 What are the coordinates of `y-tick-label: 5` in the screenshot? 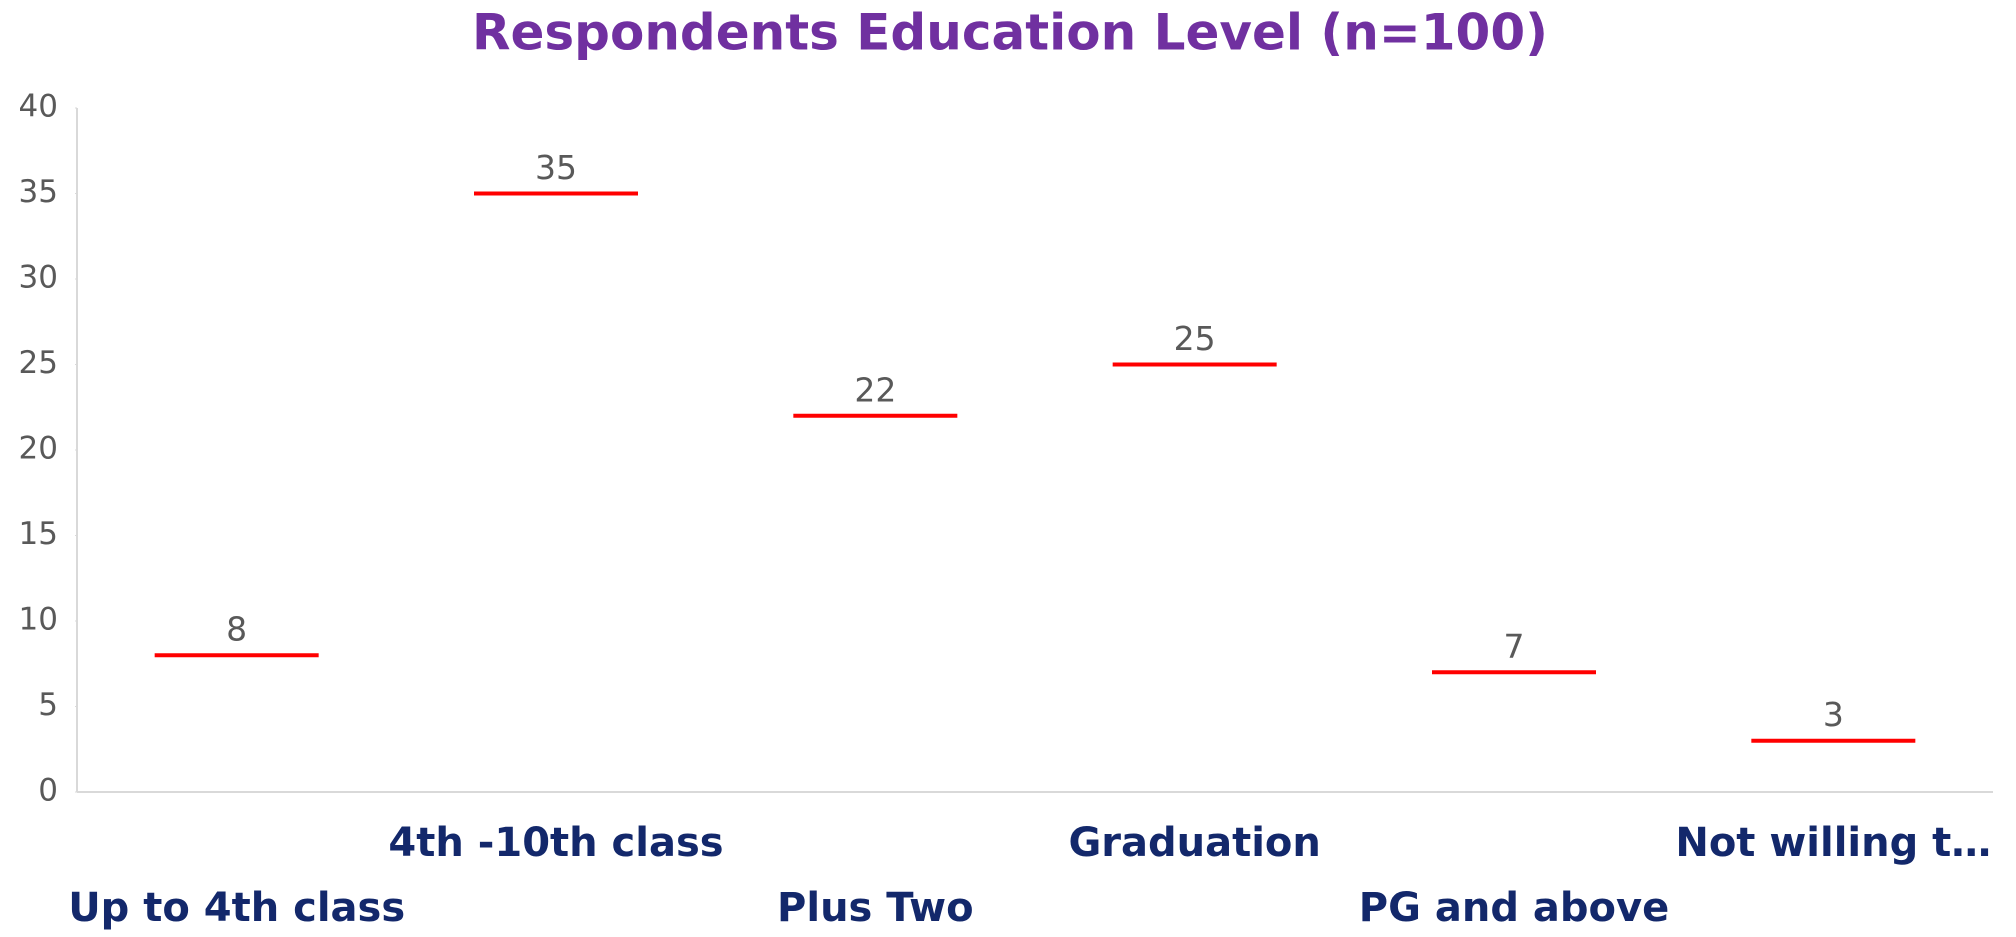 It's located at (48, 705).